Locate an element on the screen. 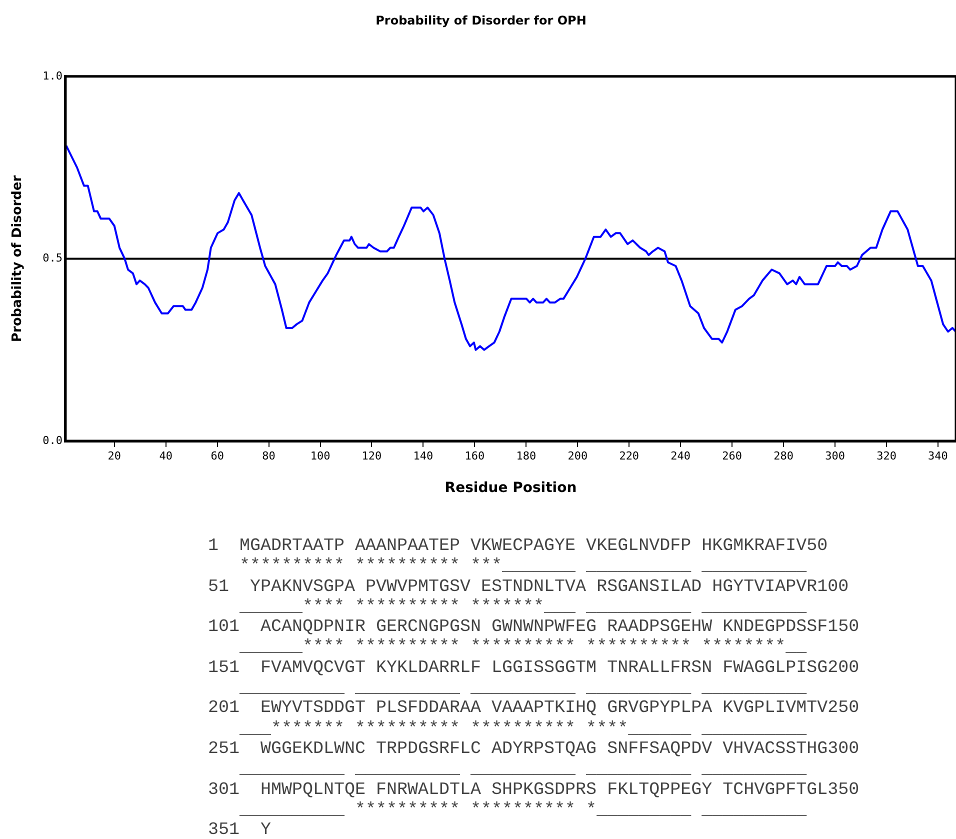 This screenshot has height=839, width=956. text: 51 YPAKNVSGPA PVWVPMTGSV ESTNDNLTVA RSGANSILAD HGYTVIAPVR100 is located at coordinates (529, 586).